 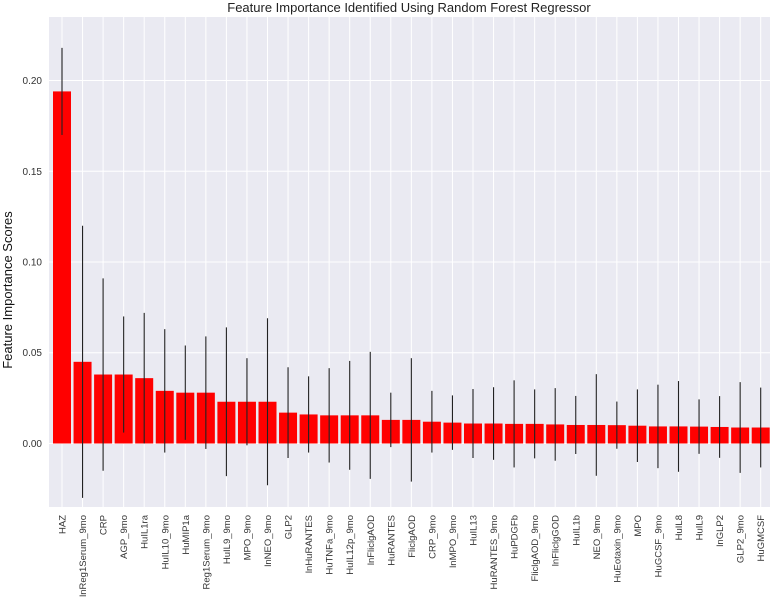 What do you see at coordinates (33, 81) in the screenshot?
I see `y-tick-label: 0.20` at bounding box center [33, 81].